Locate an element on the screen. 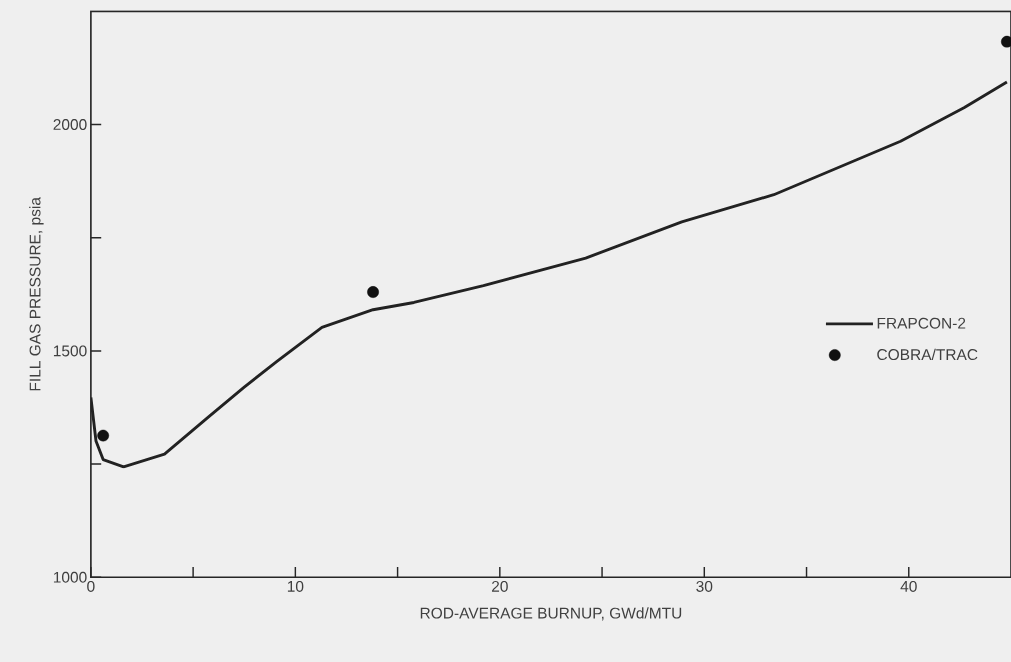 This screenshot has height=662, width=1011. y-tick-label: 2000 is located at coordinates (70, 125).